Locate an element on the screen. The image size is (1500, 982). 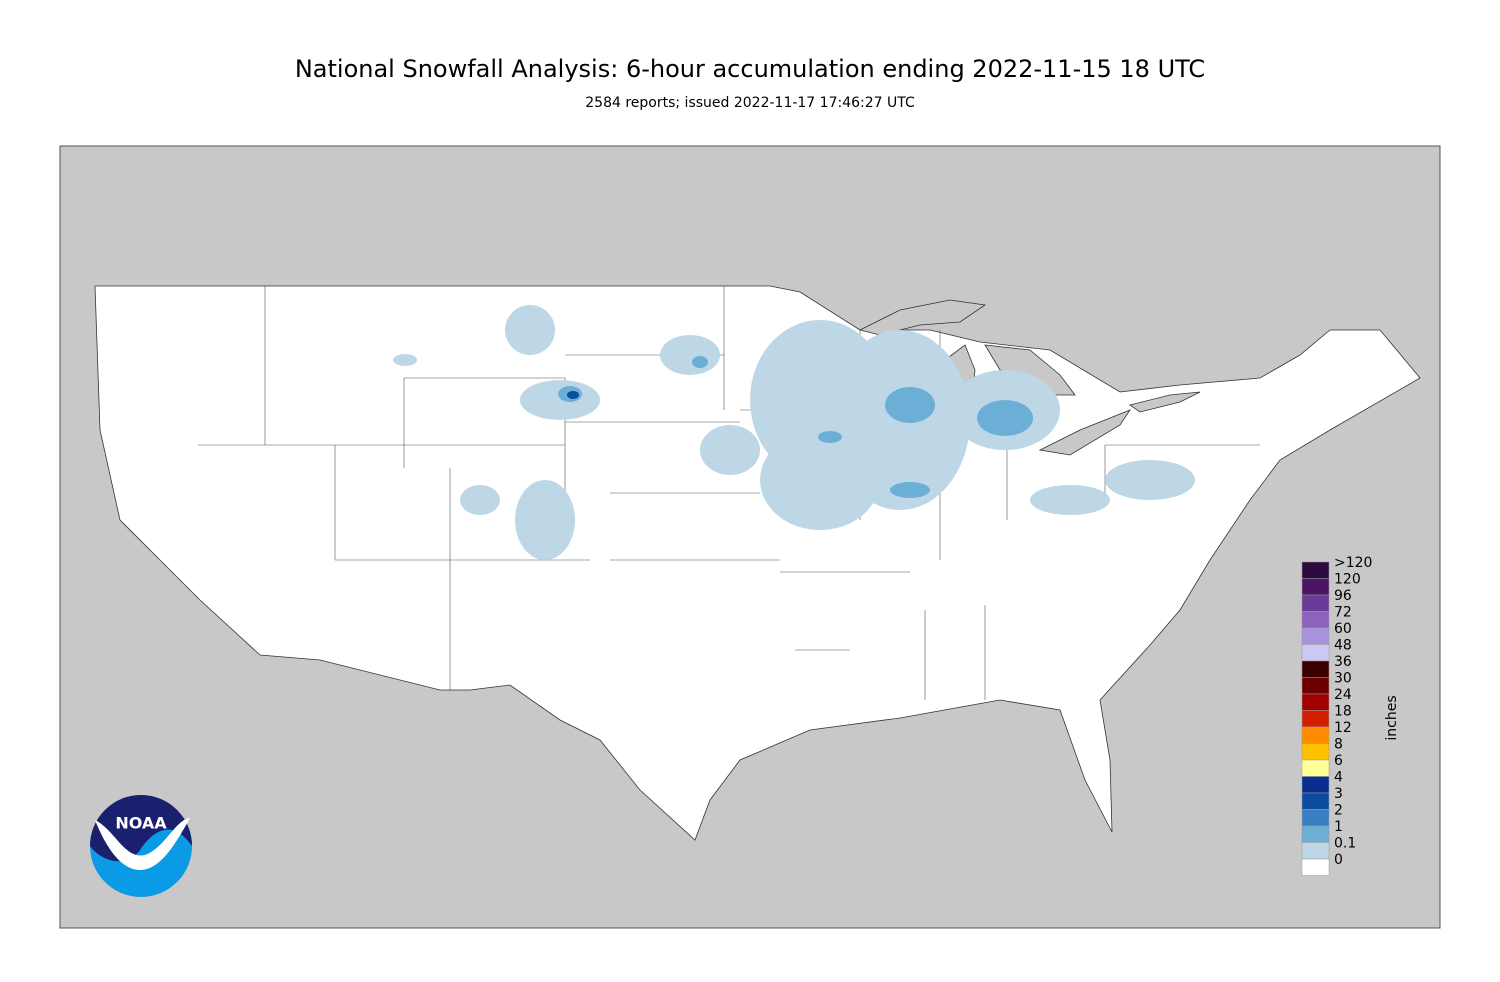
legend-label: 0.1 is located at coordinates (1345, 844).